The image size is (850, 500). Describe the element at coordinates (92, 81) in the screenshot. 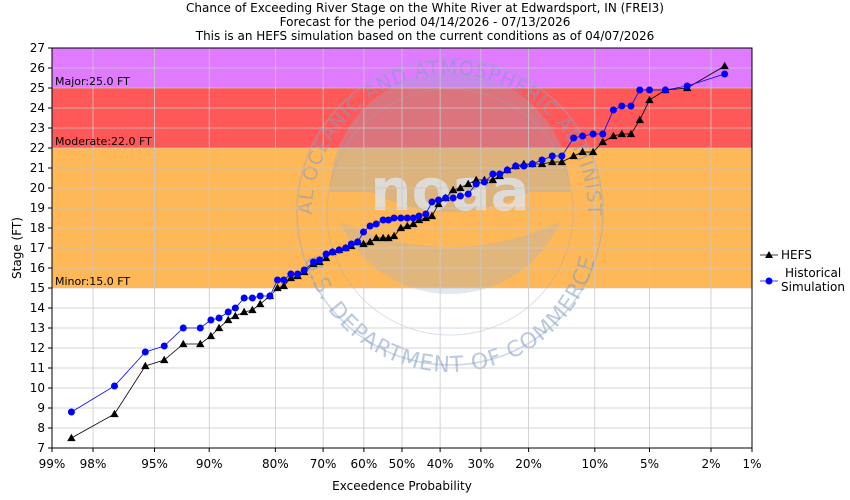

I see `flood-category-label: Major:25.0 FT` at that location.